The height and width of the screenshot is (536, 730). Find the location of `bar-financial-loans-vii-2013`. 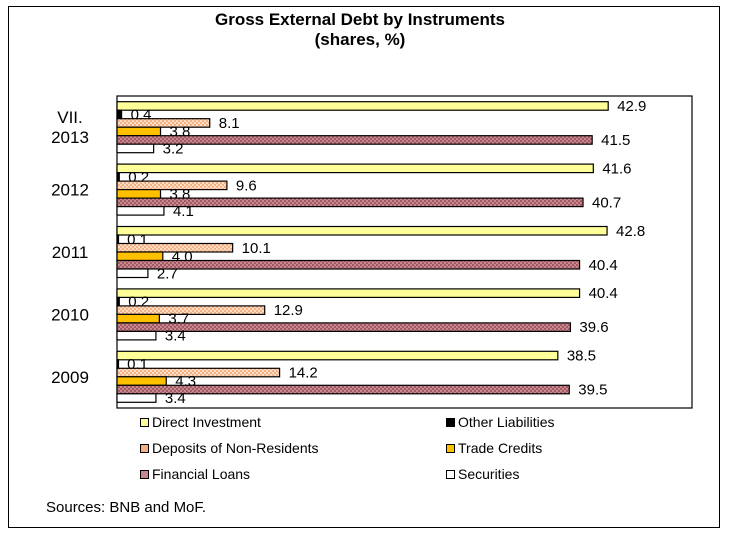

bar-financial-loans-vii-2013 is located at coordinates (354, 140).